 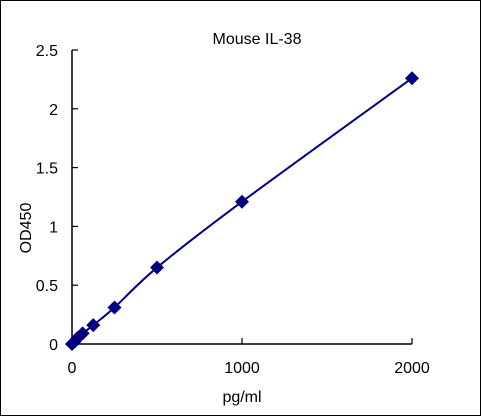 I want to click on x-ticks: 0 1000 2000, so click(x=249, y=357).